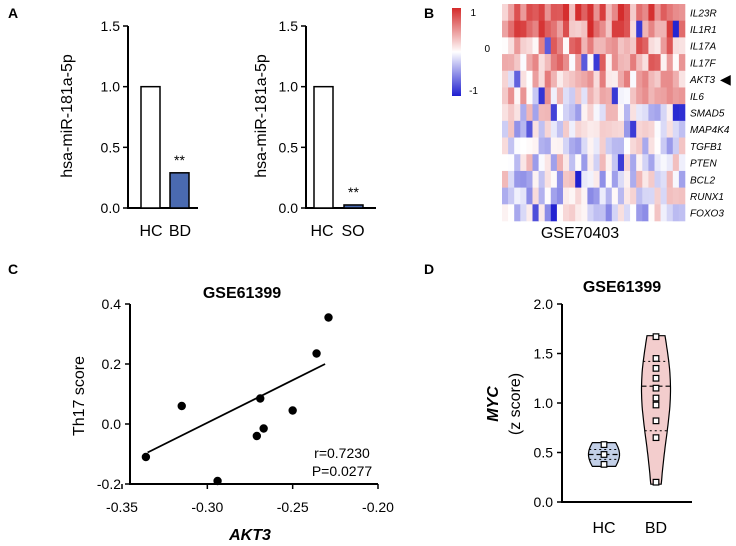 The width and height of the screenshot is (736, 546). What do you see at coordinates (456, 52) in the screenshot?
I see `heatmap-colorbar` at bounding box center [456, 52].